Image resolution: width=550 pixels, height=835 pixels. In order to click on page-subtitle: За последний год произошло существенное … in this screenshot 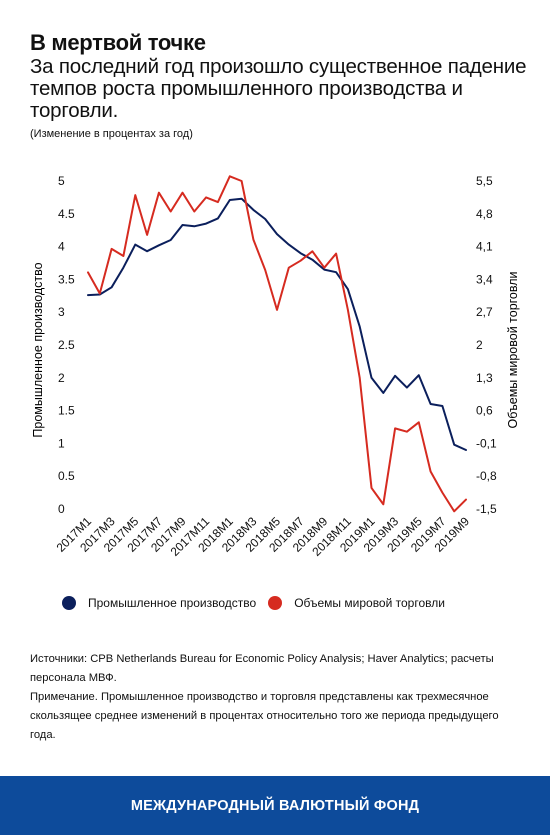, I will do `click(278, 88)`.